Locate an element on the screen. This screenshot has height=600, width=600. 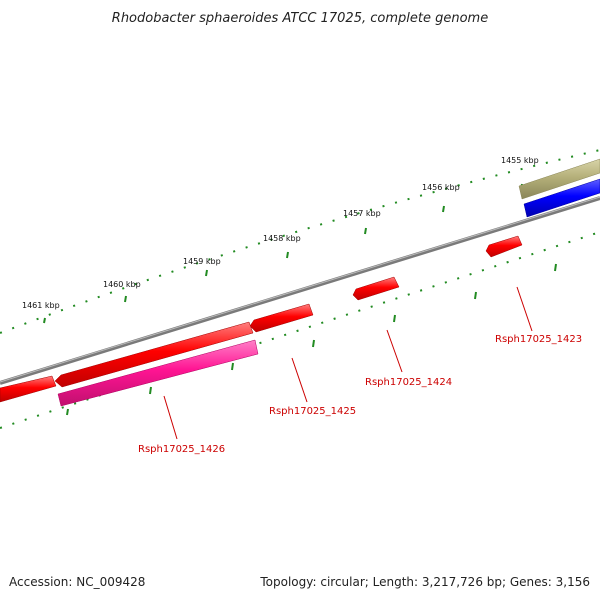
scale-label: 1459 kbp is located at coordinates (202, 261).